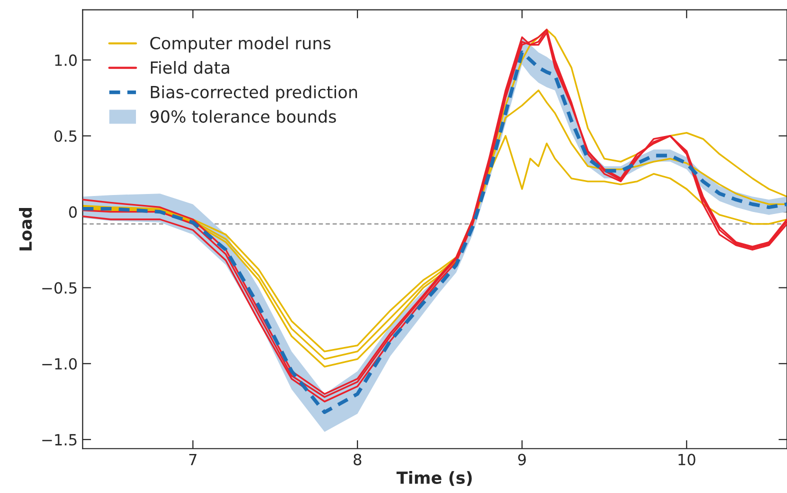 The image size is (787, 493). I want to click on legend-label: Computer model runs, so click(240, 44).